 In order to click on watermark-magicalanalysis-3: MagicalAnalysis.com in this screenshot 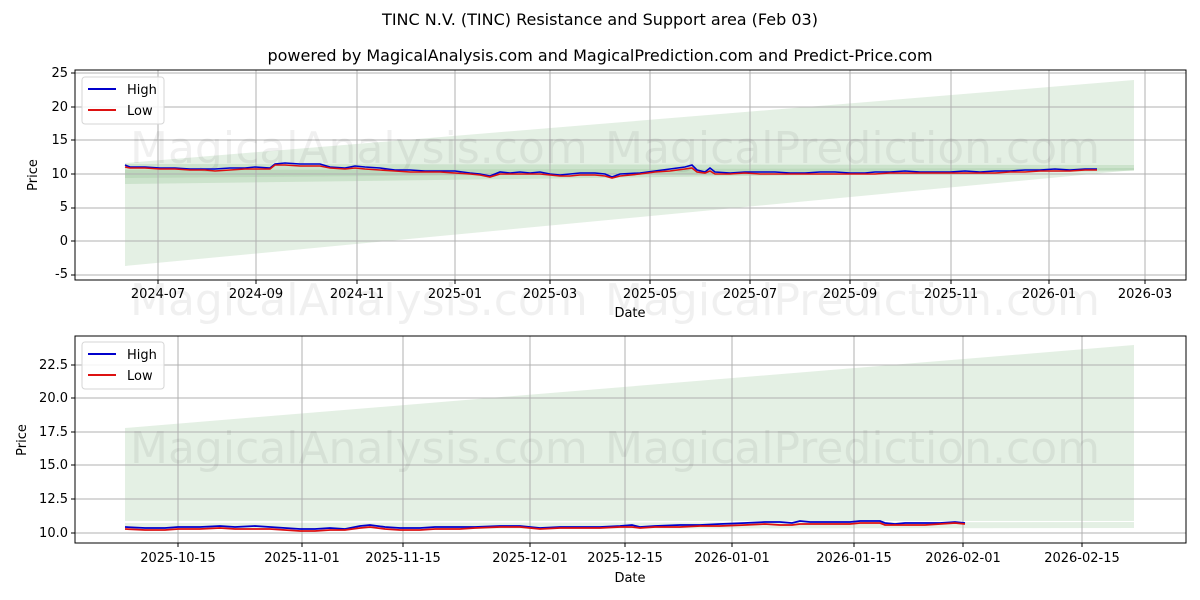, I will do `click(359, 448)`.